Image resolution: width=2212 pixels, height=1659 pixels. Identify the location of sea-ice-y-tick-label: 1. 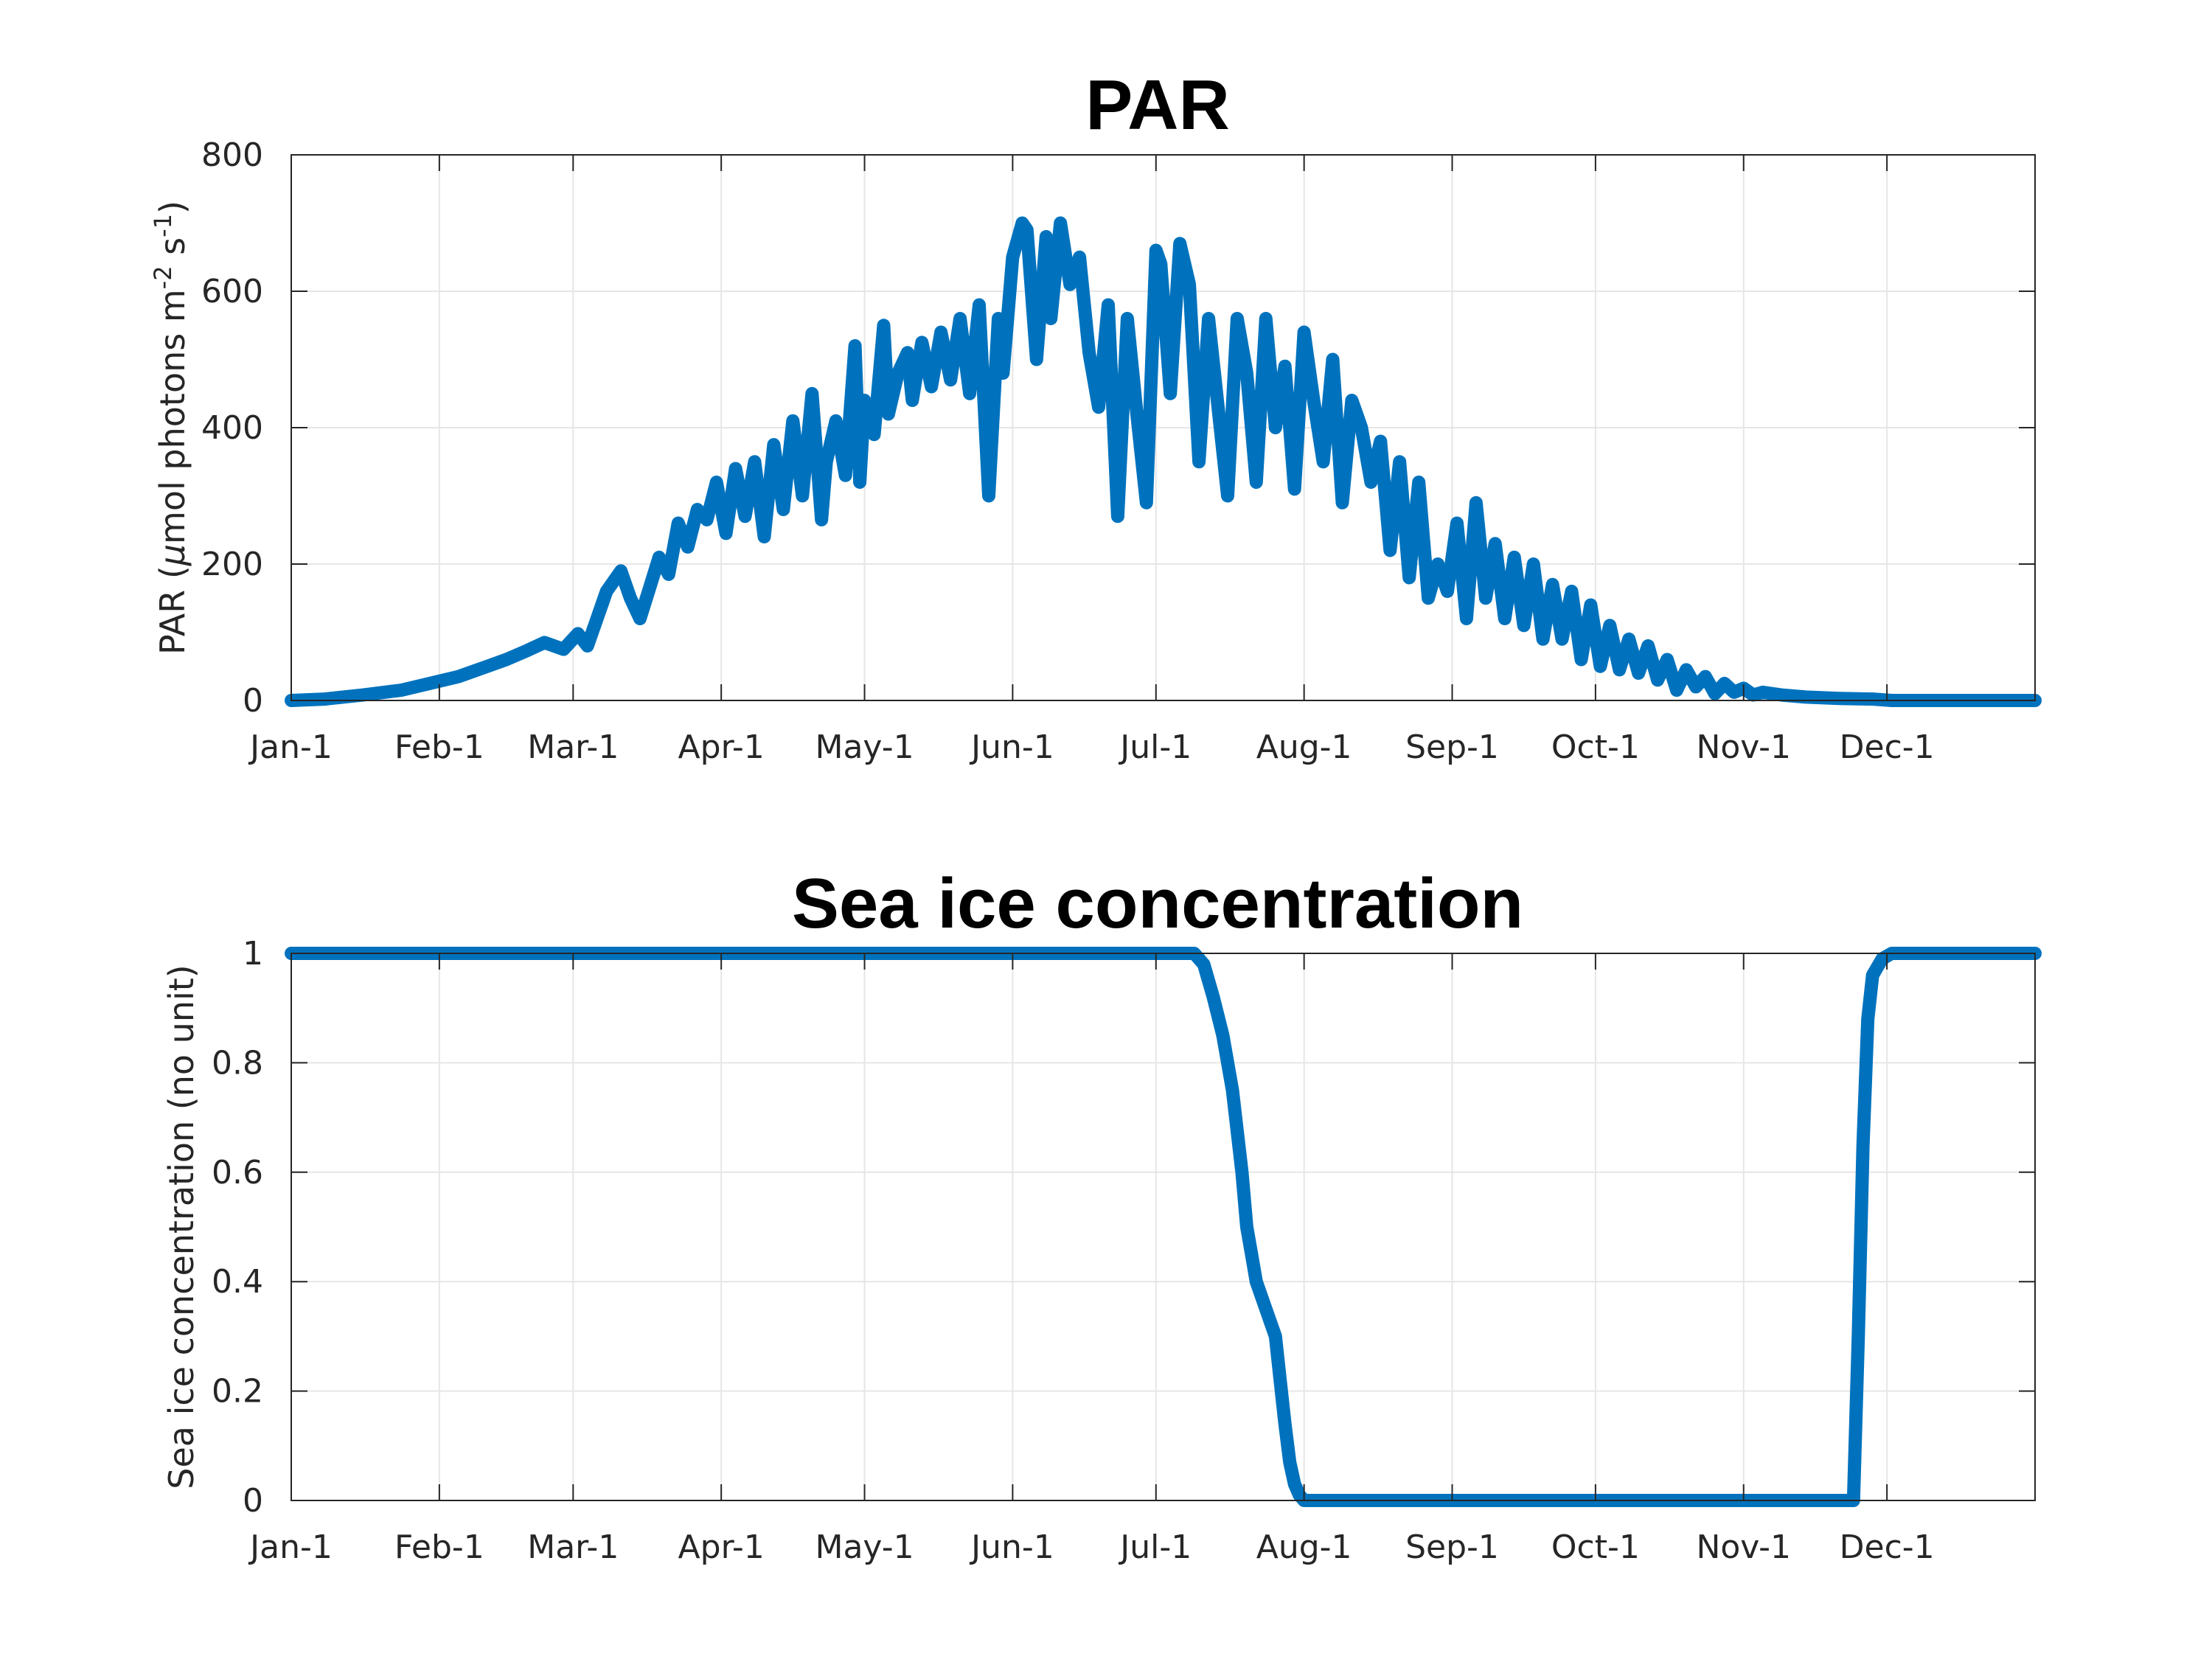
(253, 954).